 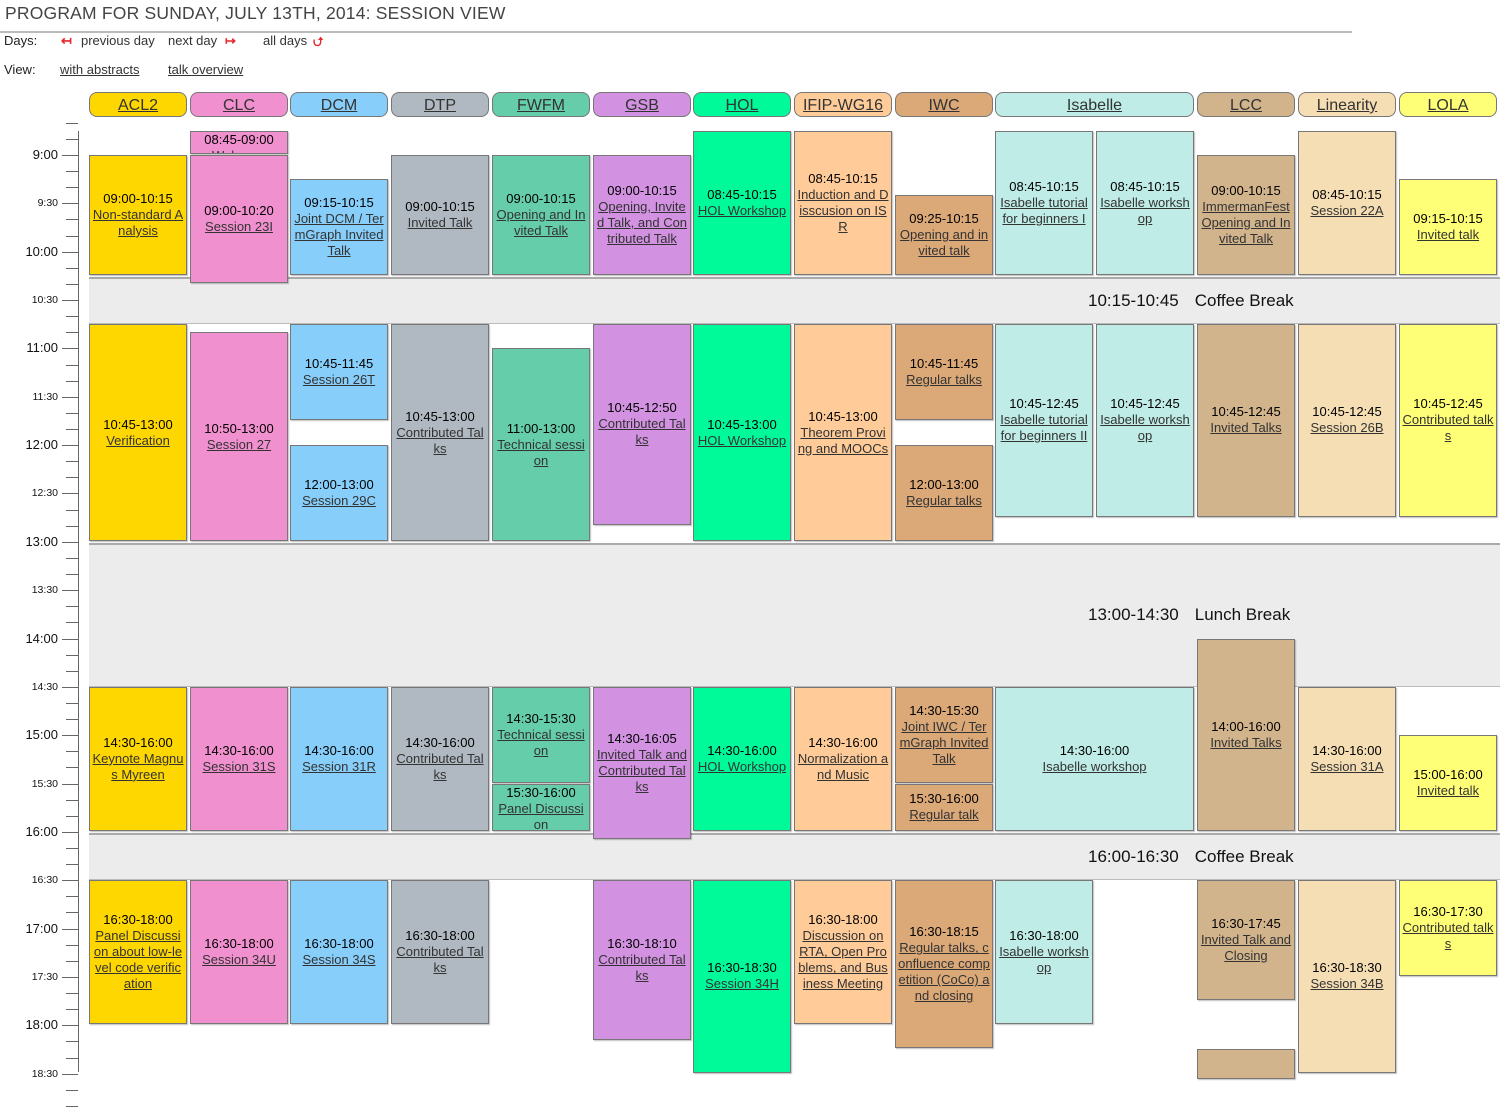 I want to click on session-title-link: Isabelle tutorial for beginners I, so click(x=1044, y=210).